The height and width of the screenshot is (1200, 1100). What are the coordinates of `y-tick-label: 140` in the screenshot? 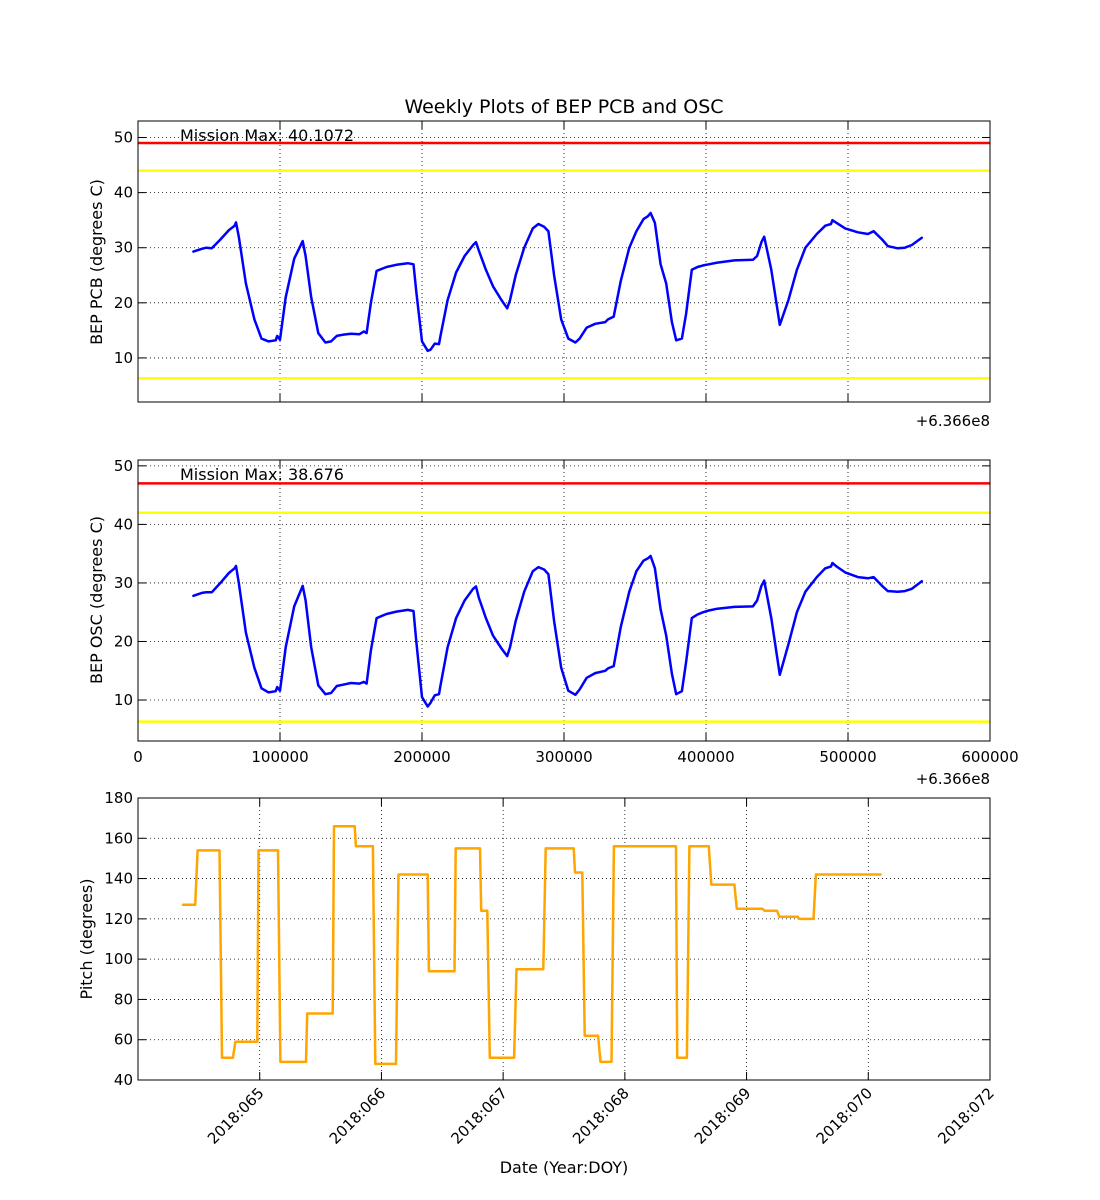 It's located at (118, 879).